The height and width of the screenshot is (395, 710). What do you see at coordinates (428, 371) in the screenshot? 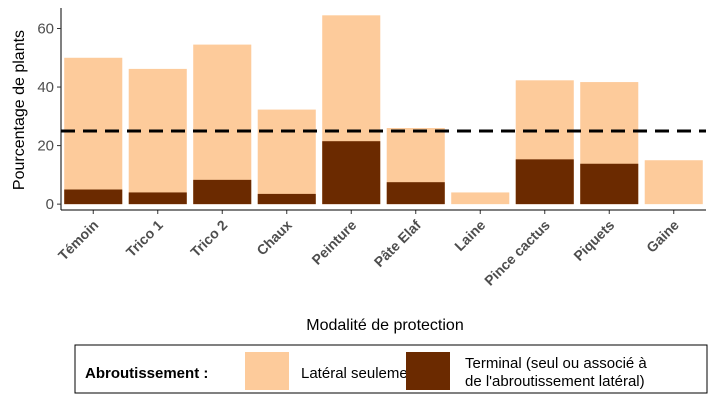
I see `legend-swatch-terminal` at bounding box center [428, 371].